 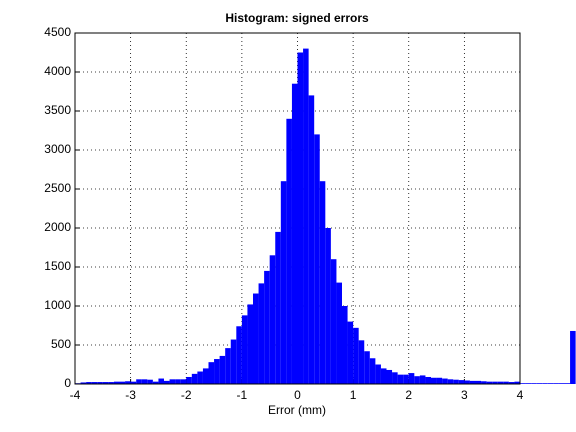 I want to click on x-tick-label: 2, so click(x=408, y=395).